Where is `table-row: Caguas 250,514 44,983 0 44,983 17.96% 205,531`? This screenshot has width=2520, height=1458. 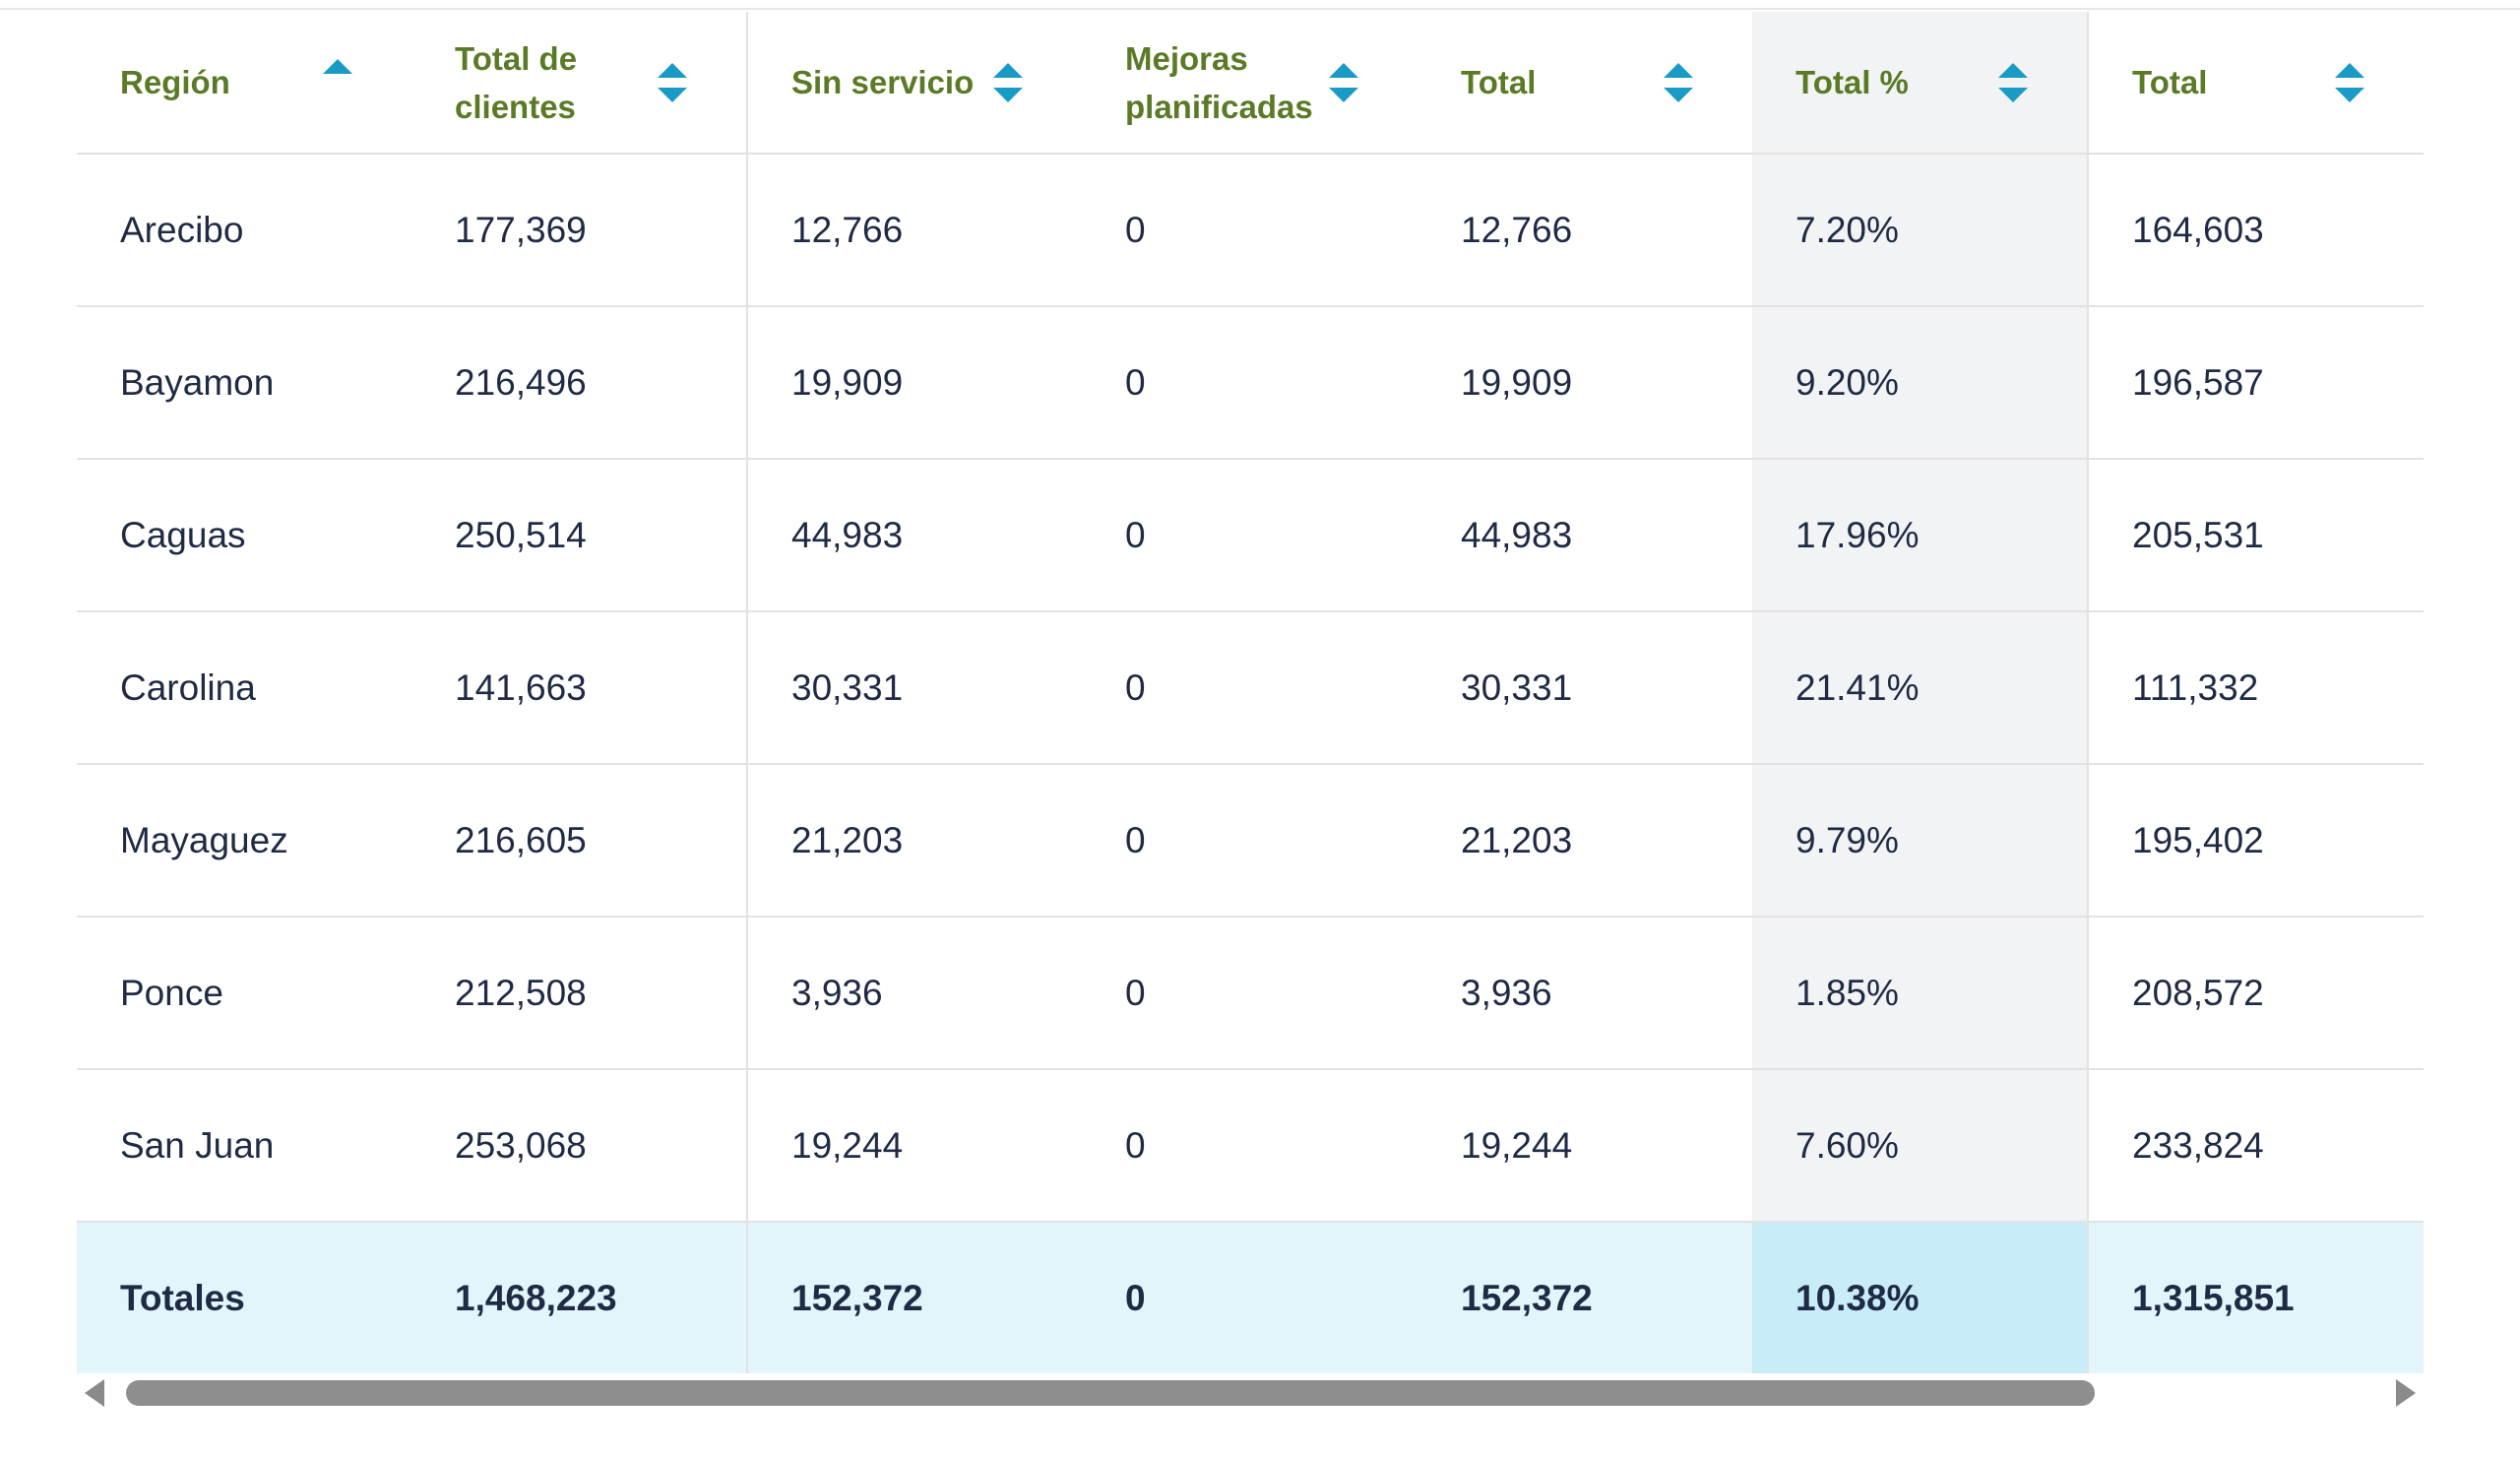 table-row: Caguas 250,514 44,983 0 44,983 17.96% 205,531 is located at coordinates (1250, 535).